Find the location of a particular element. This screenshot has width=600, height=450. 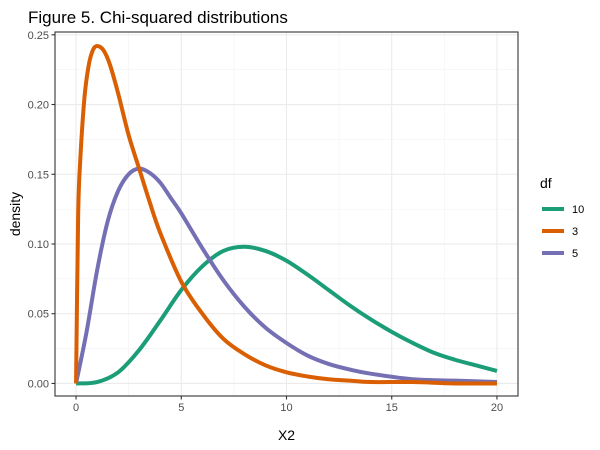

x-tick-label: 10 is located at coordinates (286, 408).